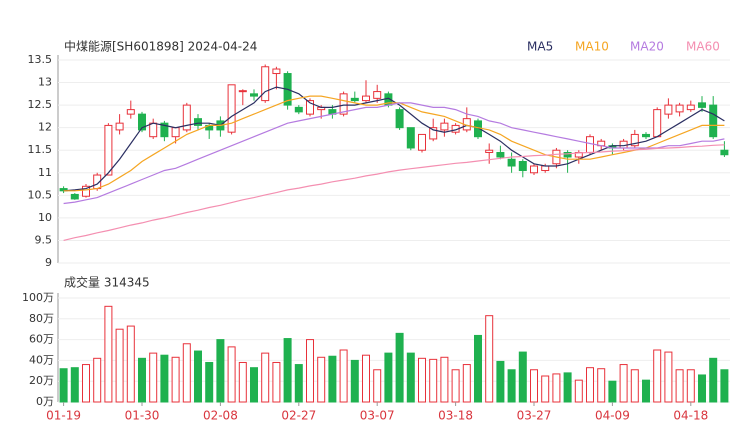 The image size is (740, 440). What do you see at coordinates (48, 262) in the screenshot?
I see `y-tick-label: 9` at bounding box center [48, 262].